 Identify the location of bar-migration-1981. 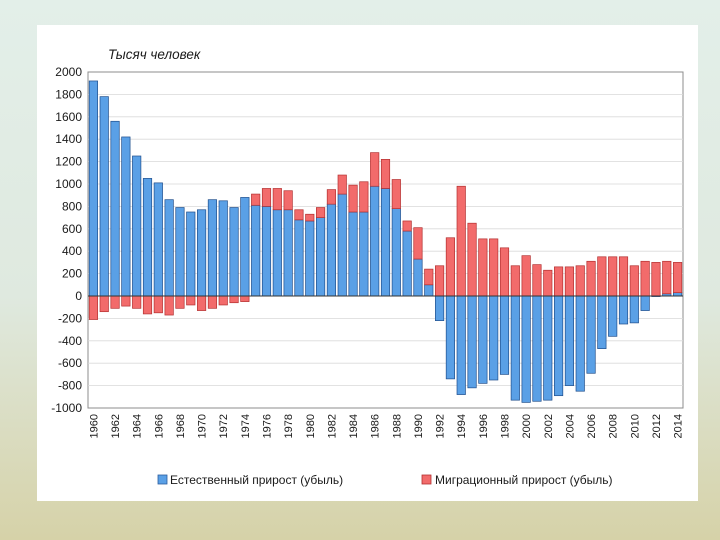
(321, 212).